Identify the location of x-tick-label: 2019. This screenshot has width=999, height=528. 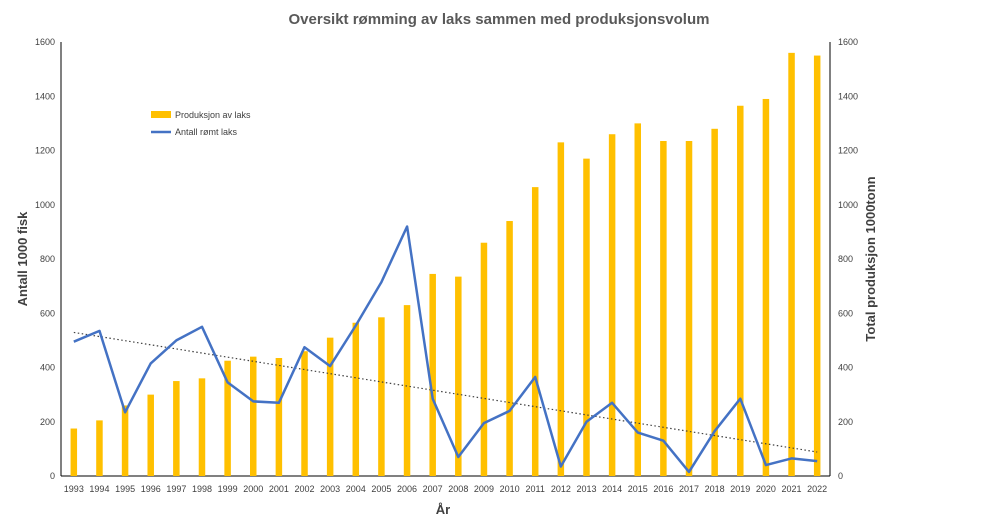
(740, 489).